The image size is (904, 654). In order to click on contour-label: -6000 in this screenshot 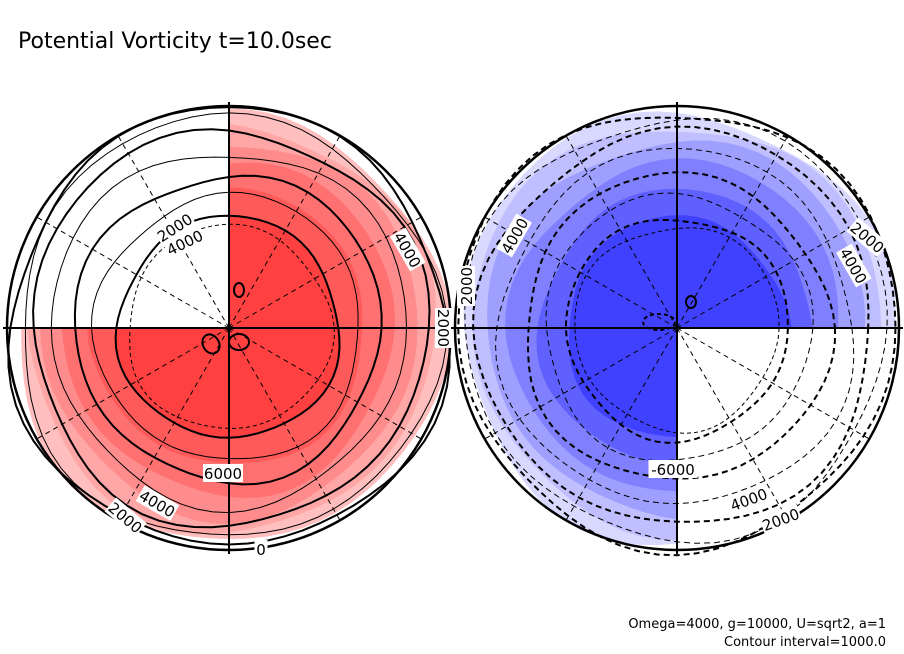, I will do `click(673, 469)`.